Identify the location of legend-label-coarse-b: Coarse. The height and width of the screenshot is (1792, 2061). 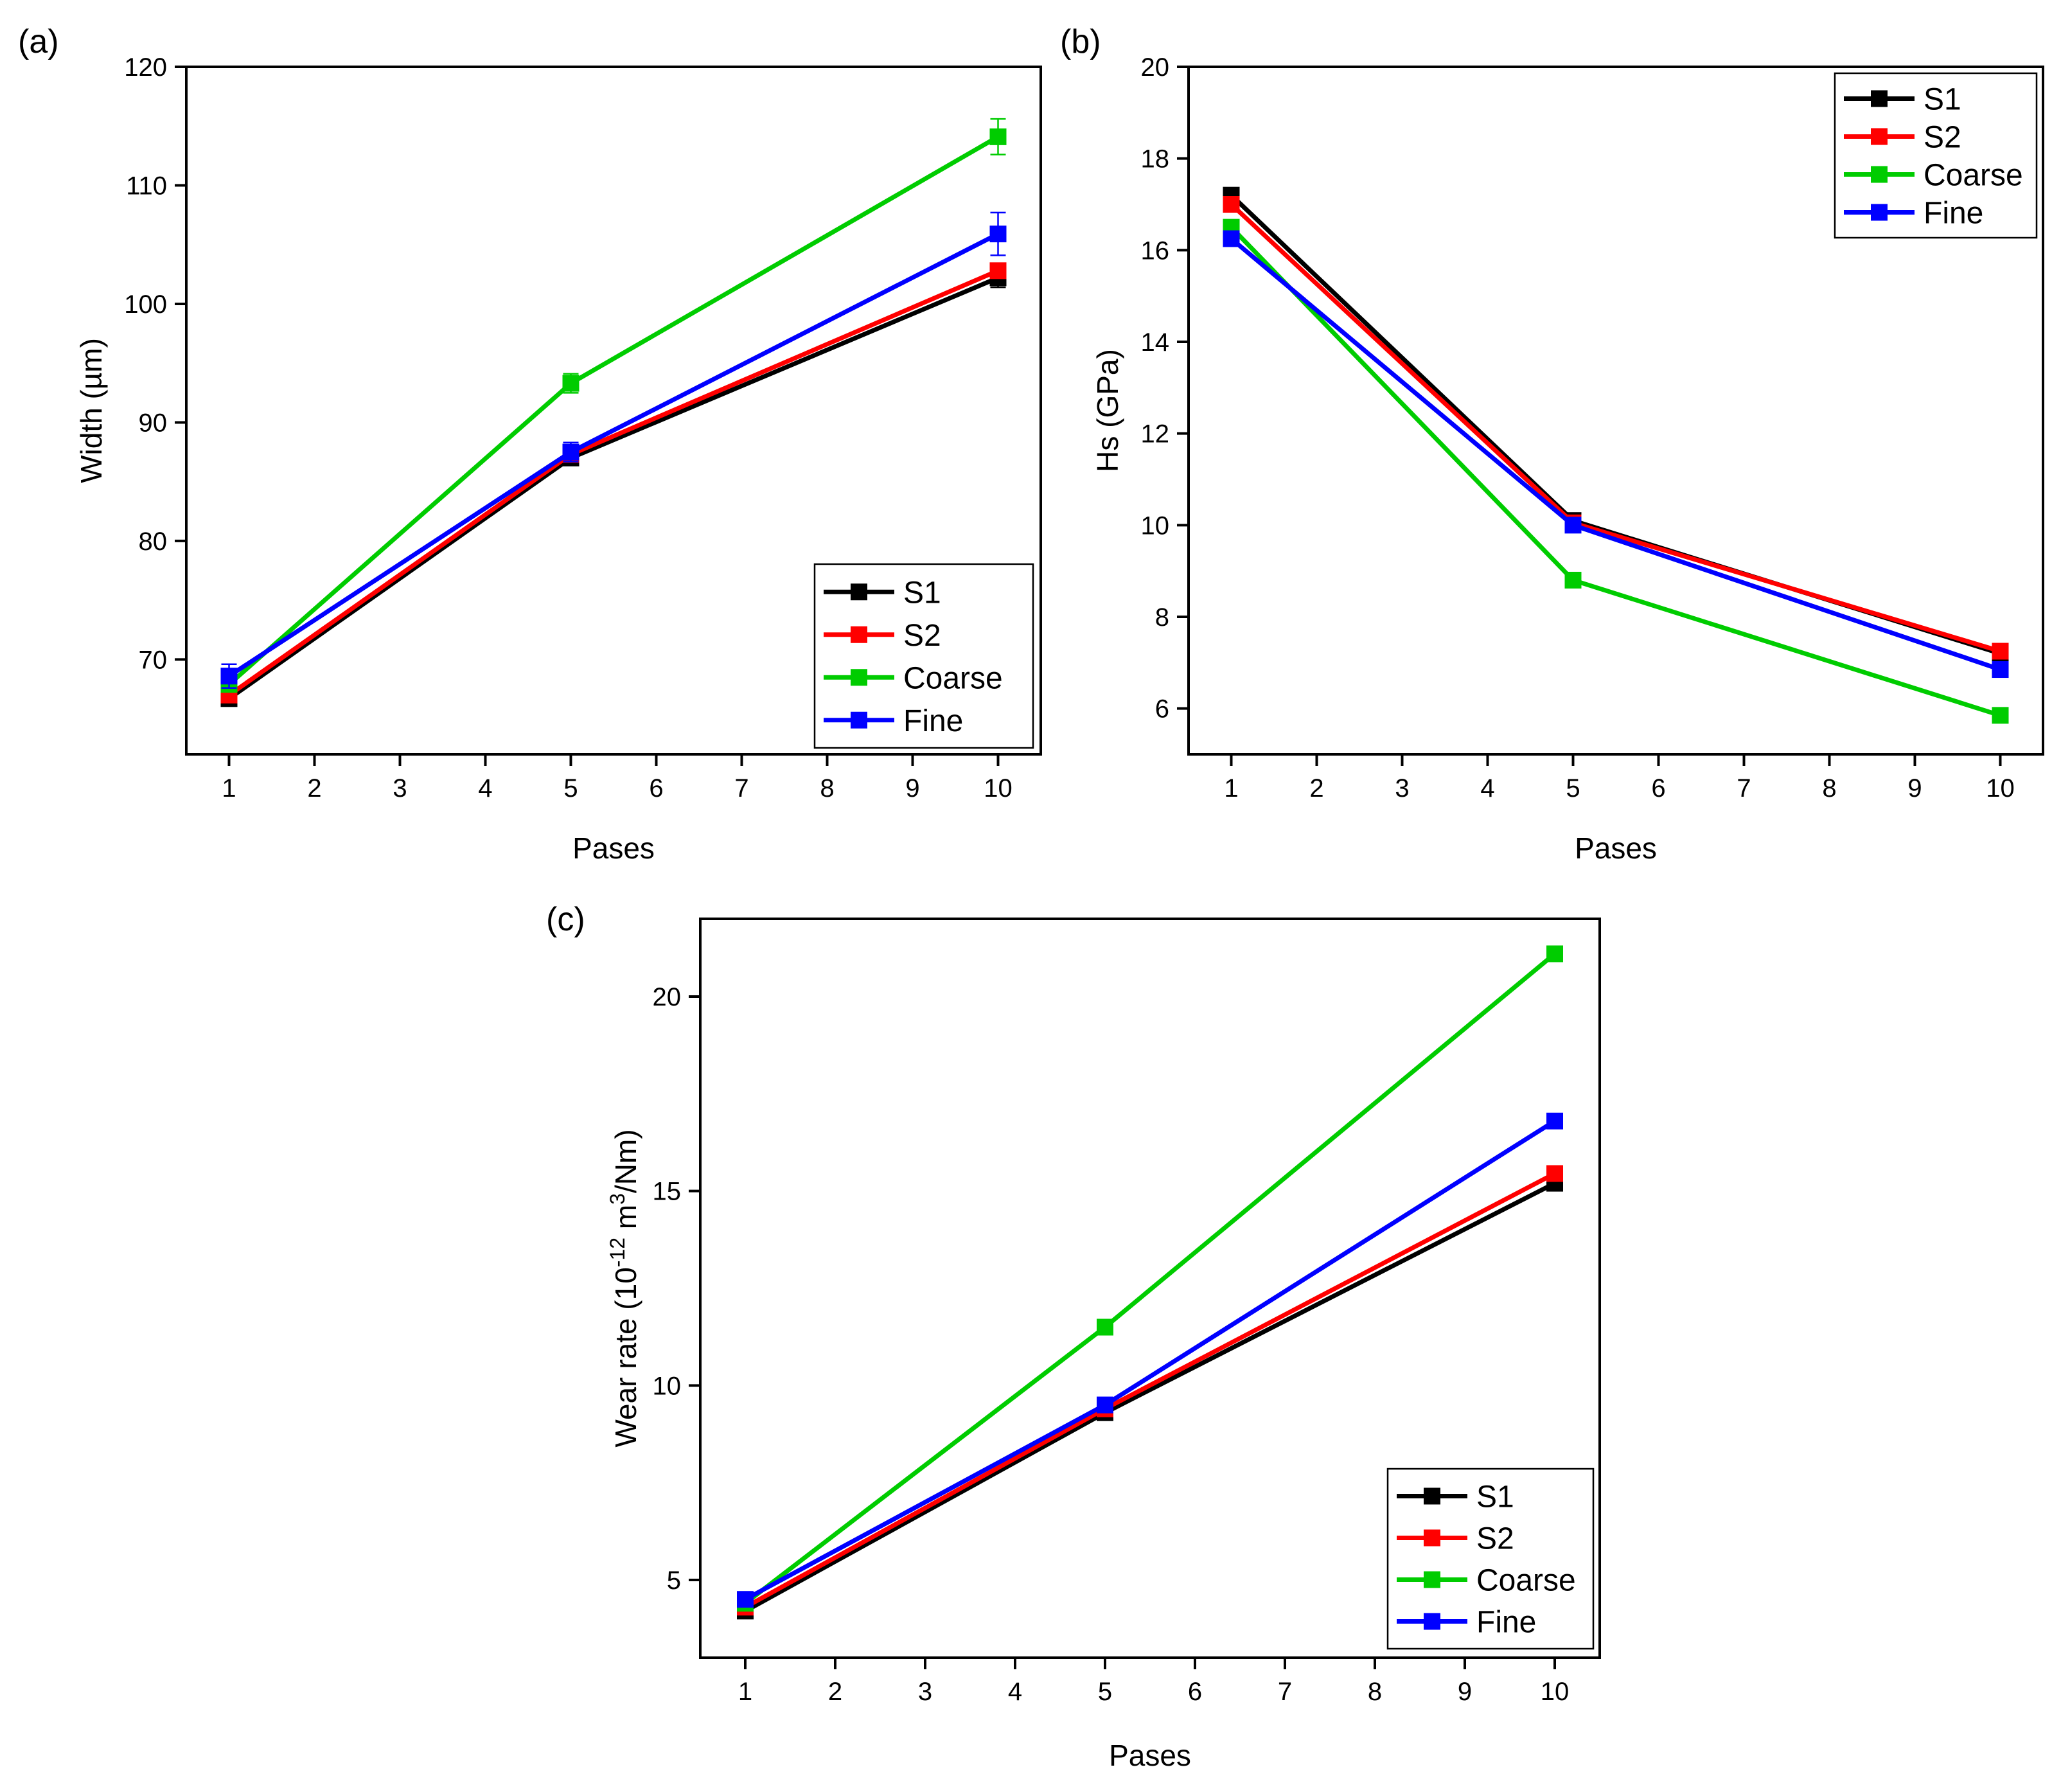
(1974, 176).